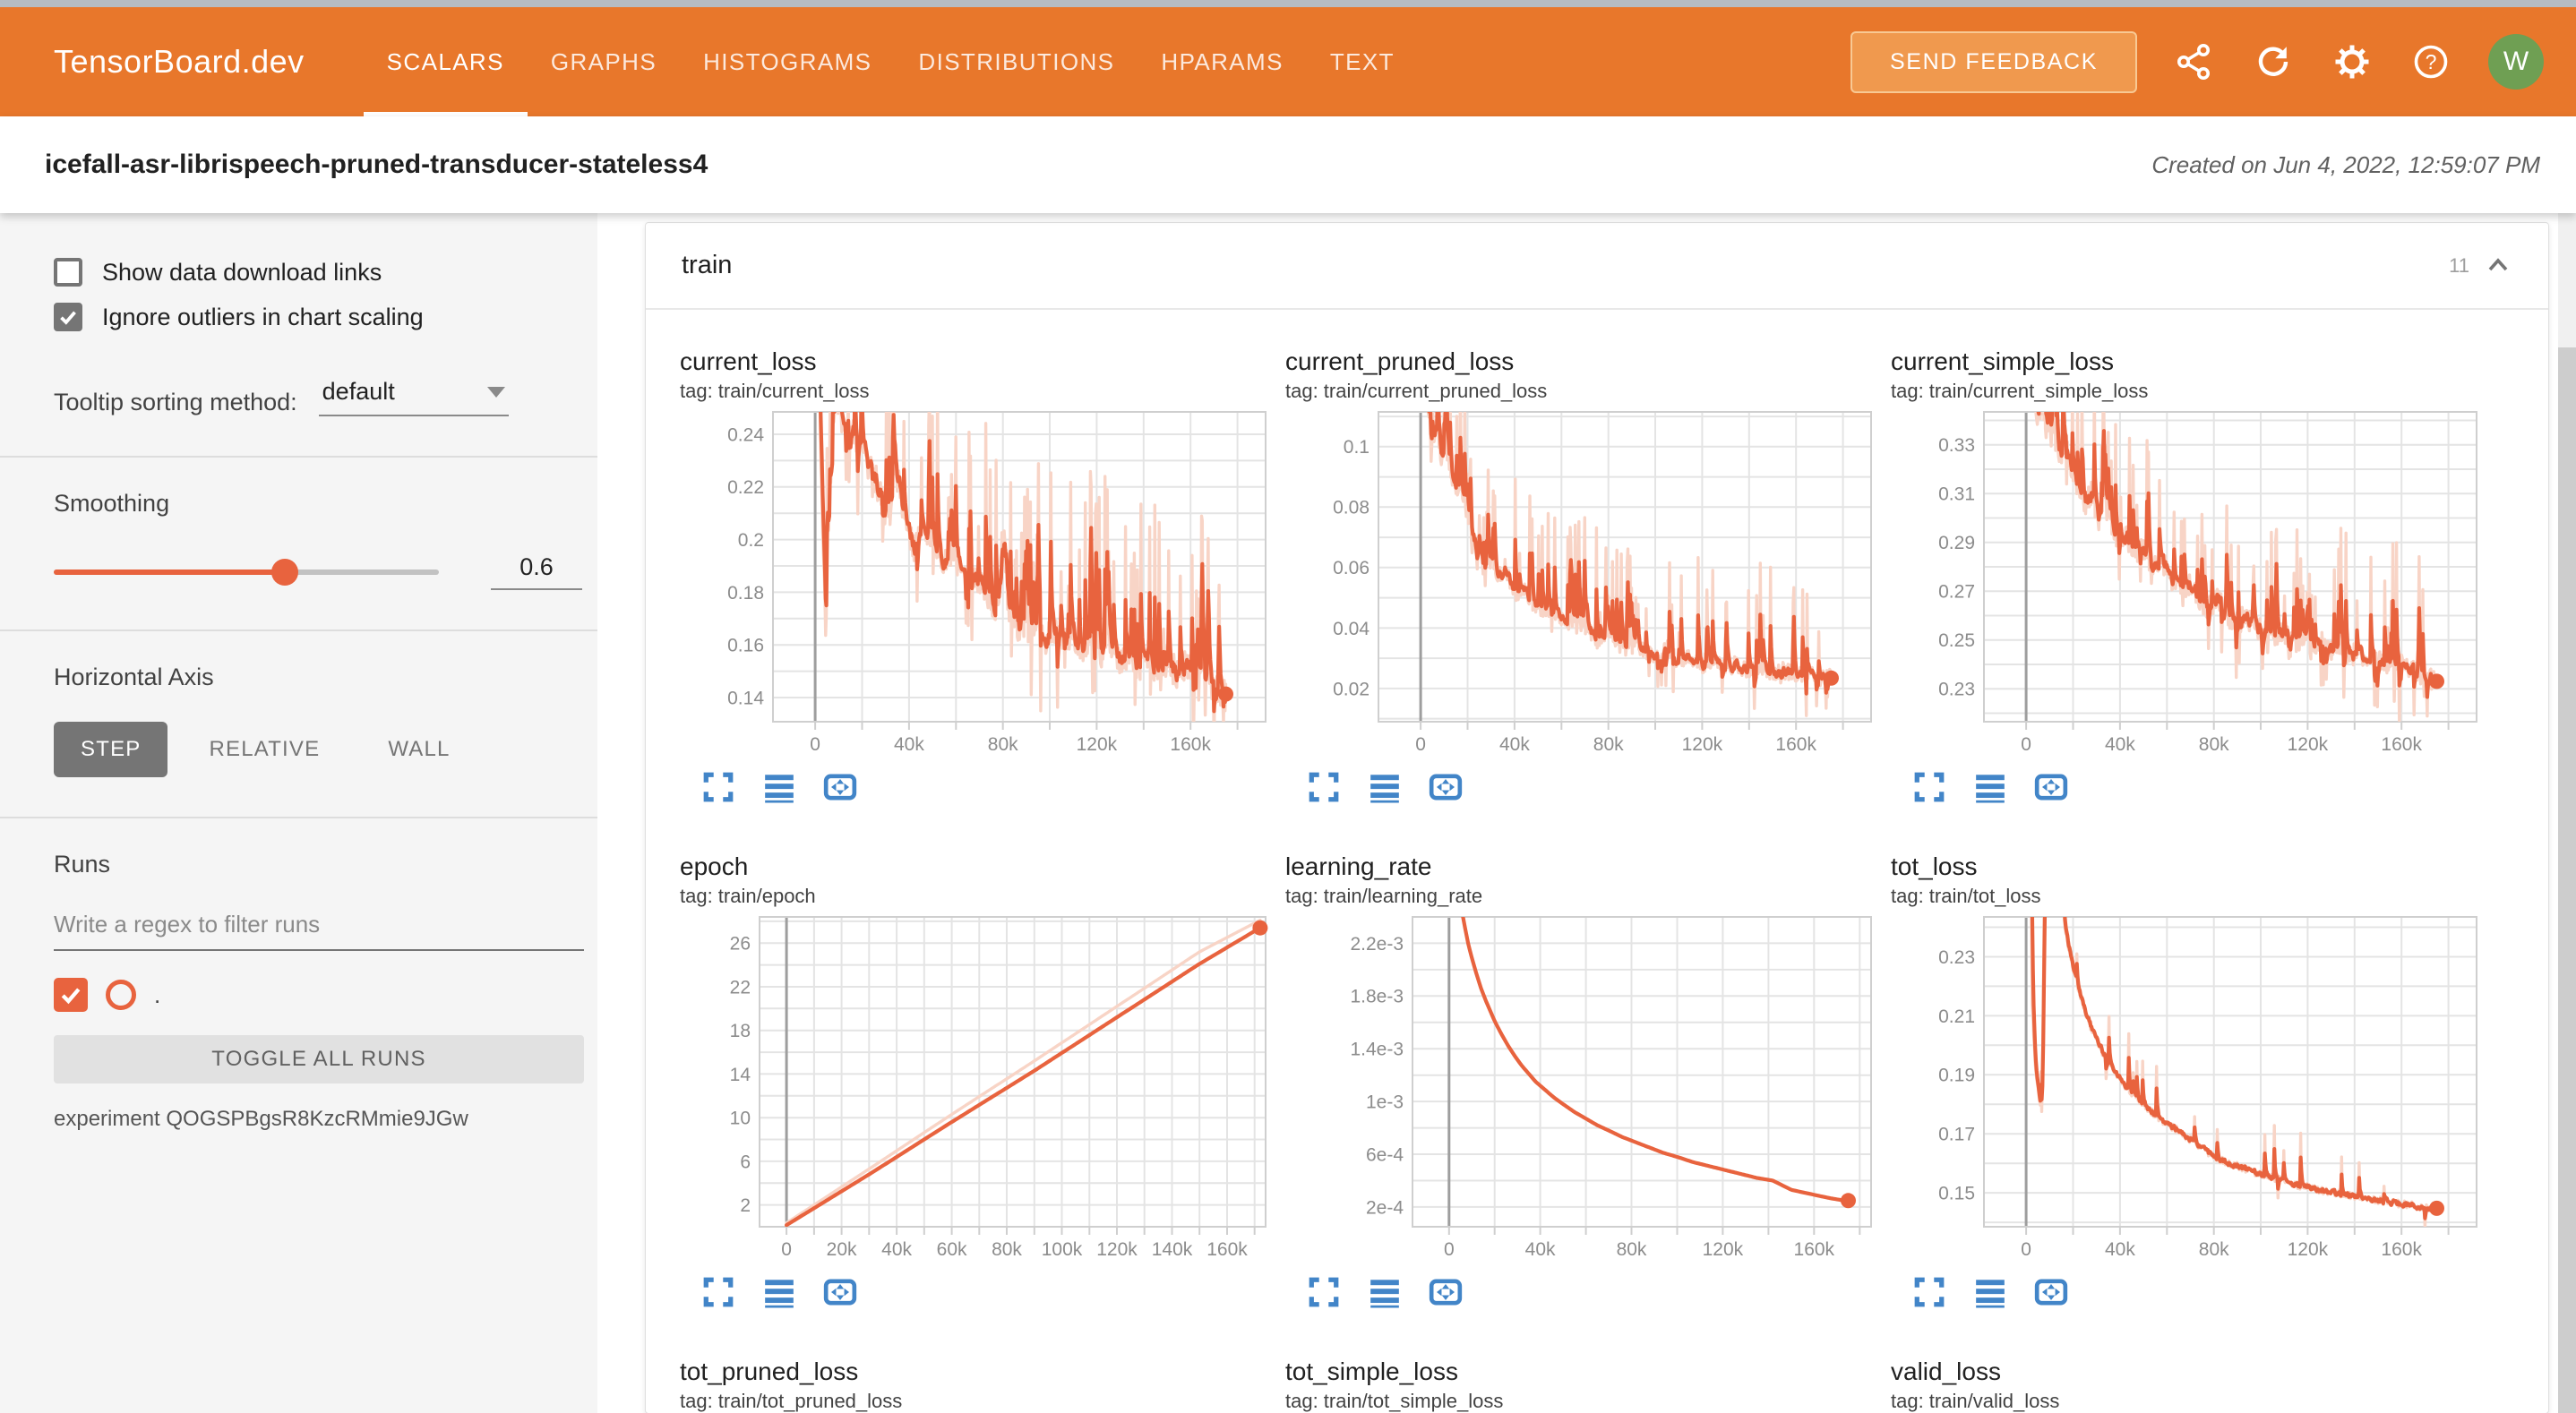 Image resolution: width=2576 pixels, height=1413 pixels. Describe the element at coordinates (419, 749) in the screenshot. I see `axis-wall-button: WALL` at that location.